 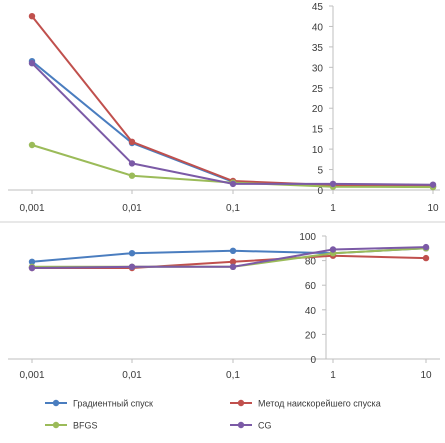 What do you see at coordinates (318, 68) in the screenshot?
I see `y-tick-label: 30` at bounding box center [318, 68].